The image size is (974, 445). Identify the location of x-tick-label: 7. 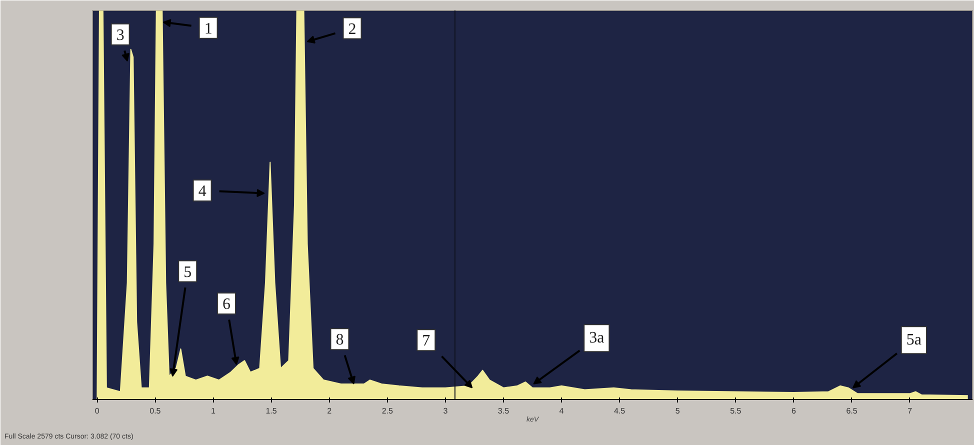
(910, 411).